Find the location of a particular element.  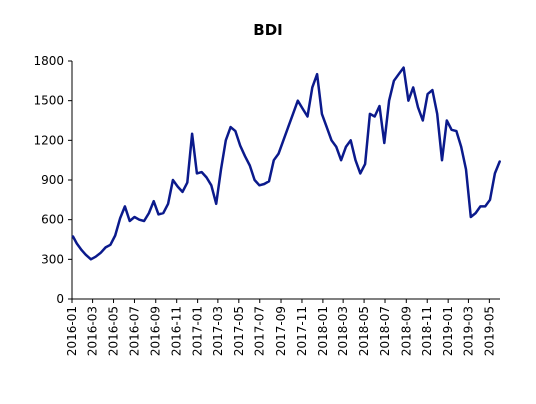

x-tick-label: 2019-03 is located at coordinates (468, 331).